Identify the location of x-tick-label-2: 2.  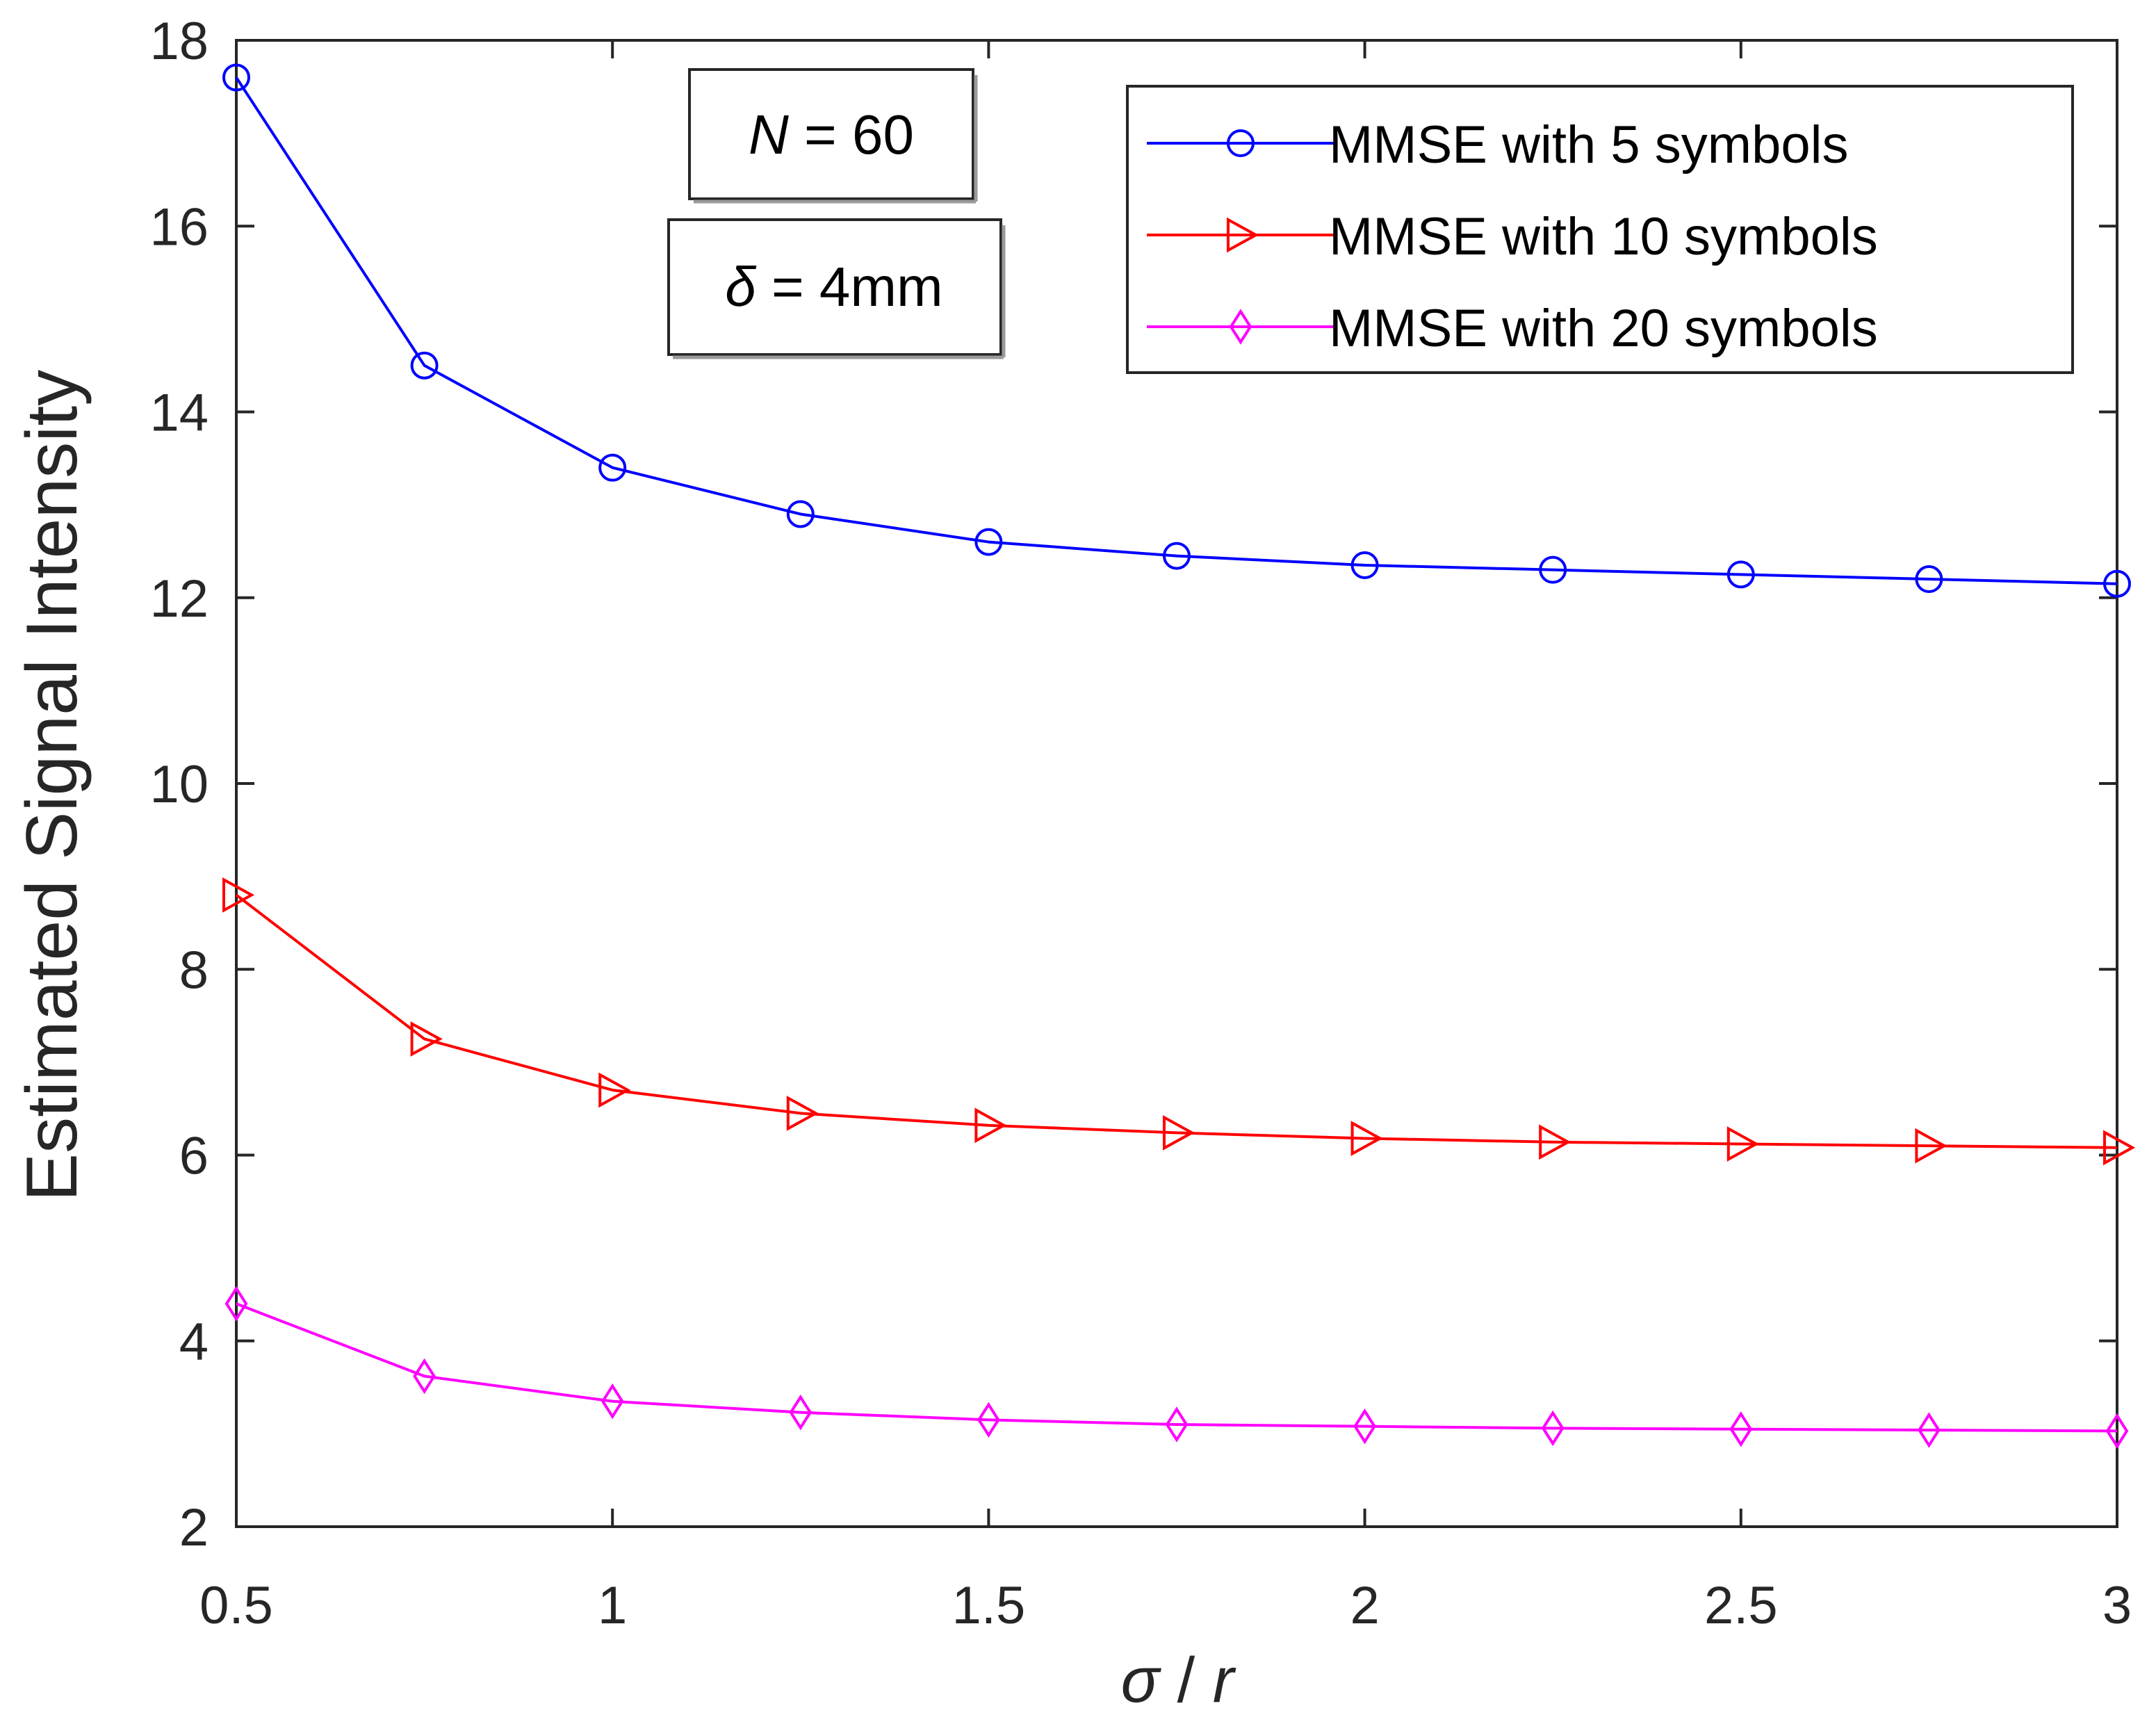
(1364, 1605).